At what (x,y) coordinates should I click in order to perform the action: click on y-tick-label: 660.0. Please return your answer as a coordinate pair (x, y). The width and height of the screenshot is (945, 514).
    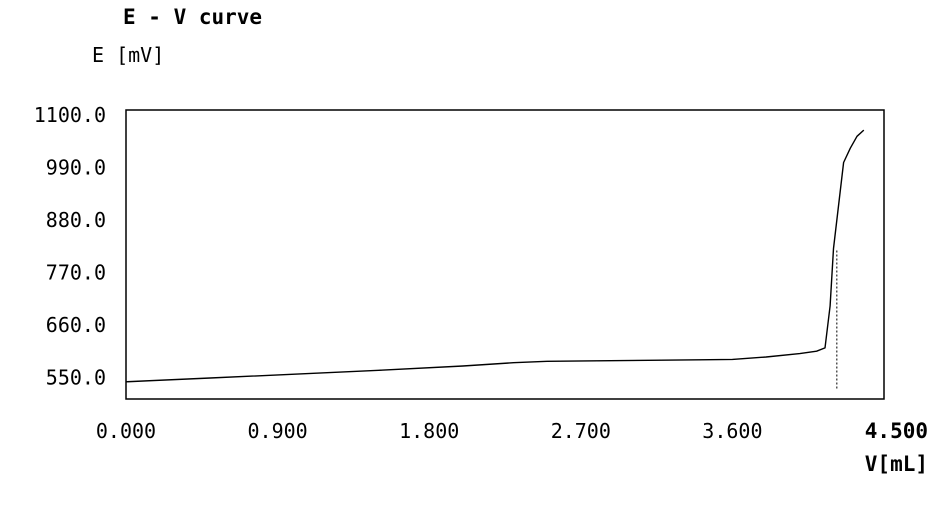
    Looking at the image, I should click on (76, 325).